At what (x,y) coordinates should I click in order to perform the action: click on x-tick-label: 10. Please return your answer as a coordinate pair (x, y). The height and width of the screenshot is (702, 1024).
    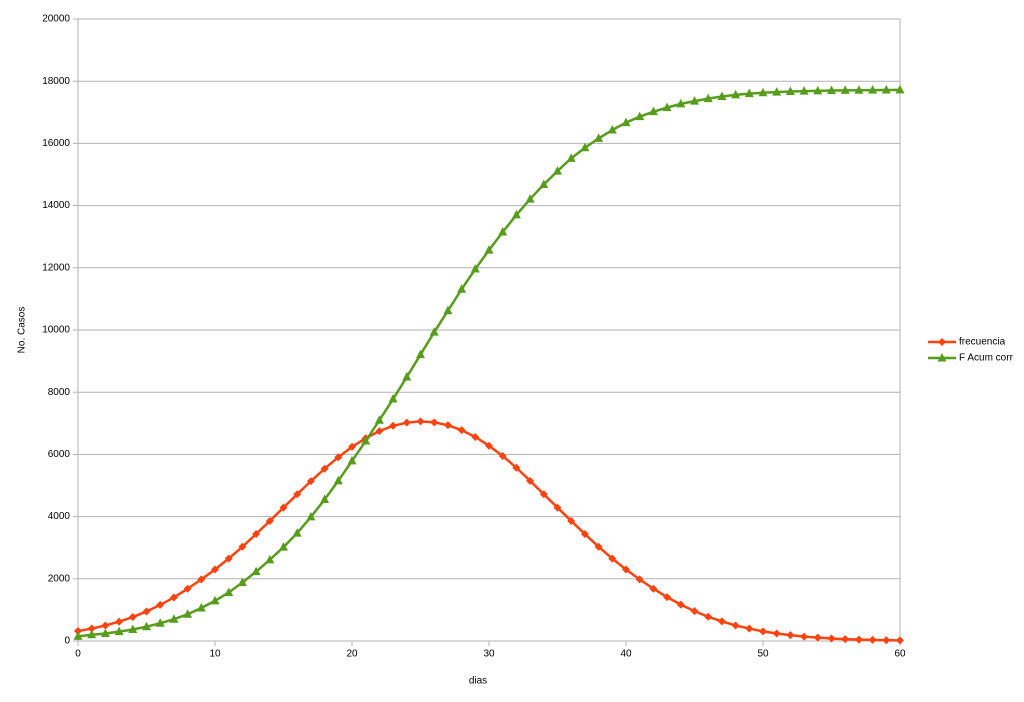
    Looking at the image, I should click on (215, 654).